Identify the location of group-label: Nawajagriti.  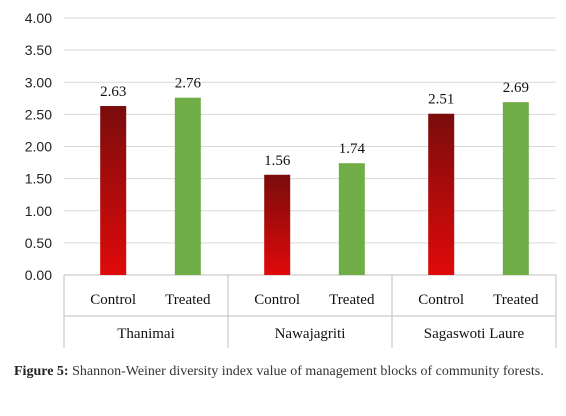
(310, 334).